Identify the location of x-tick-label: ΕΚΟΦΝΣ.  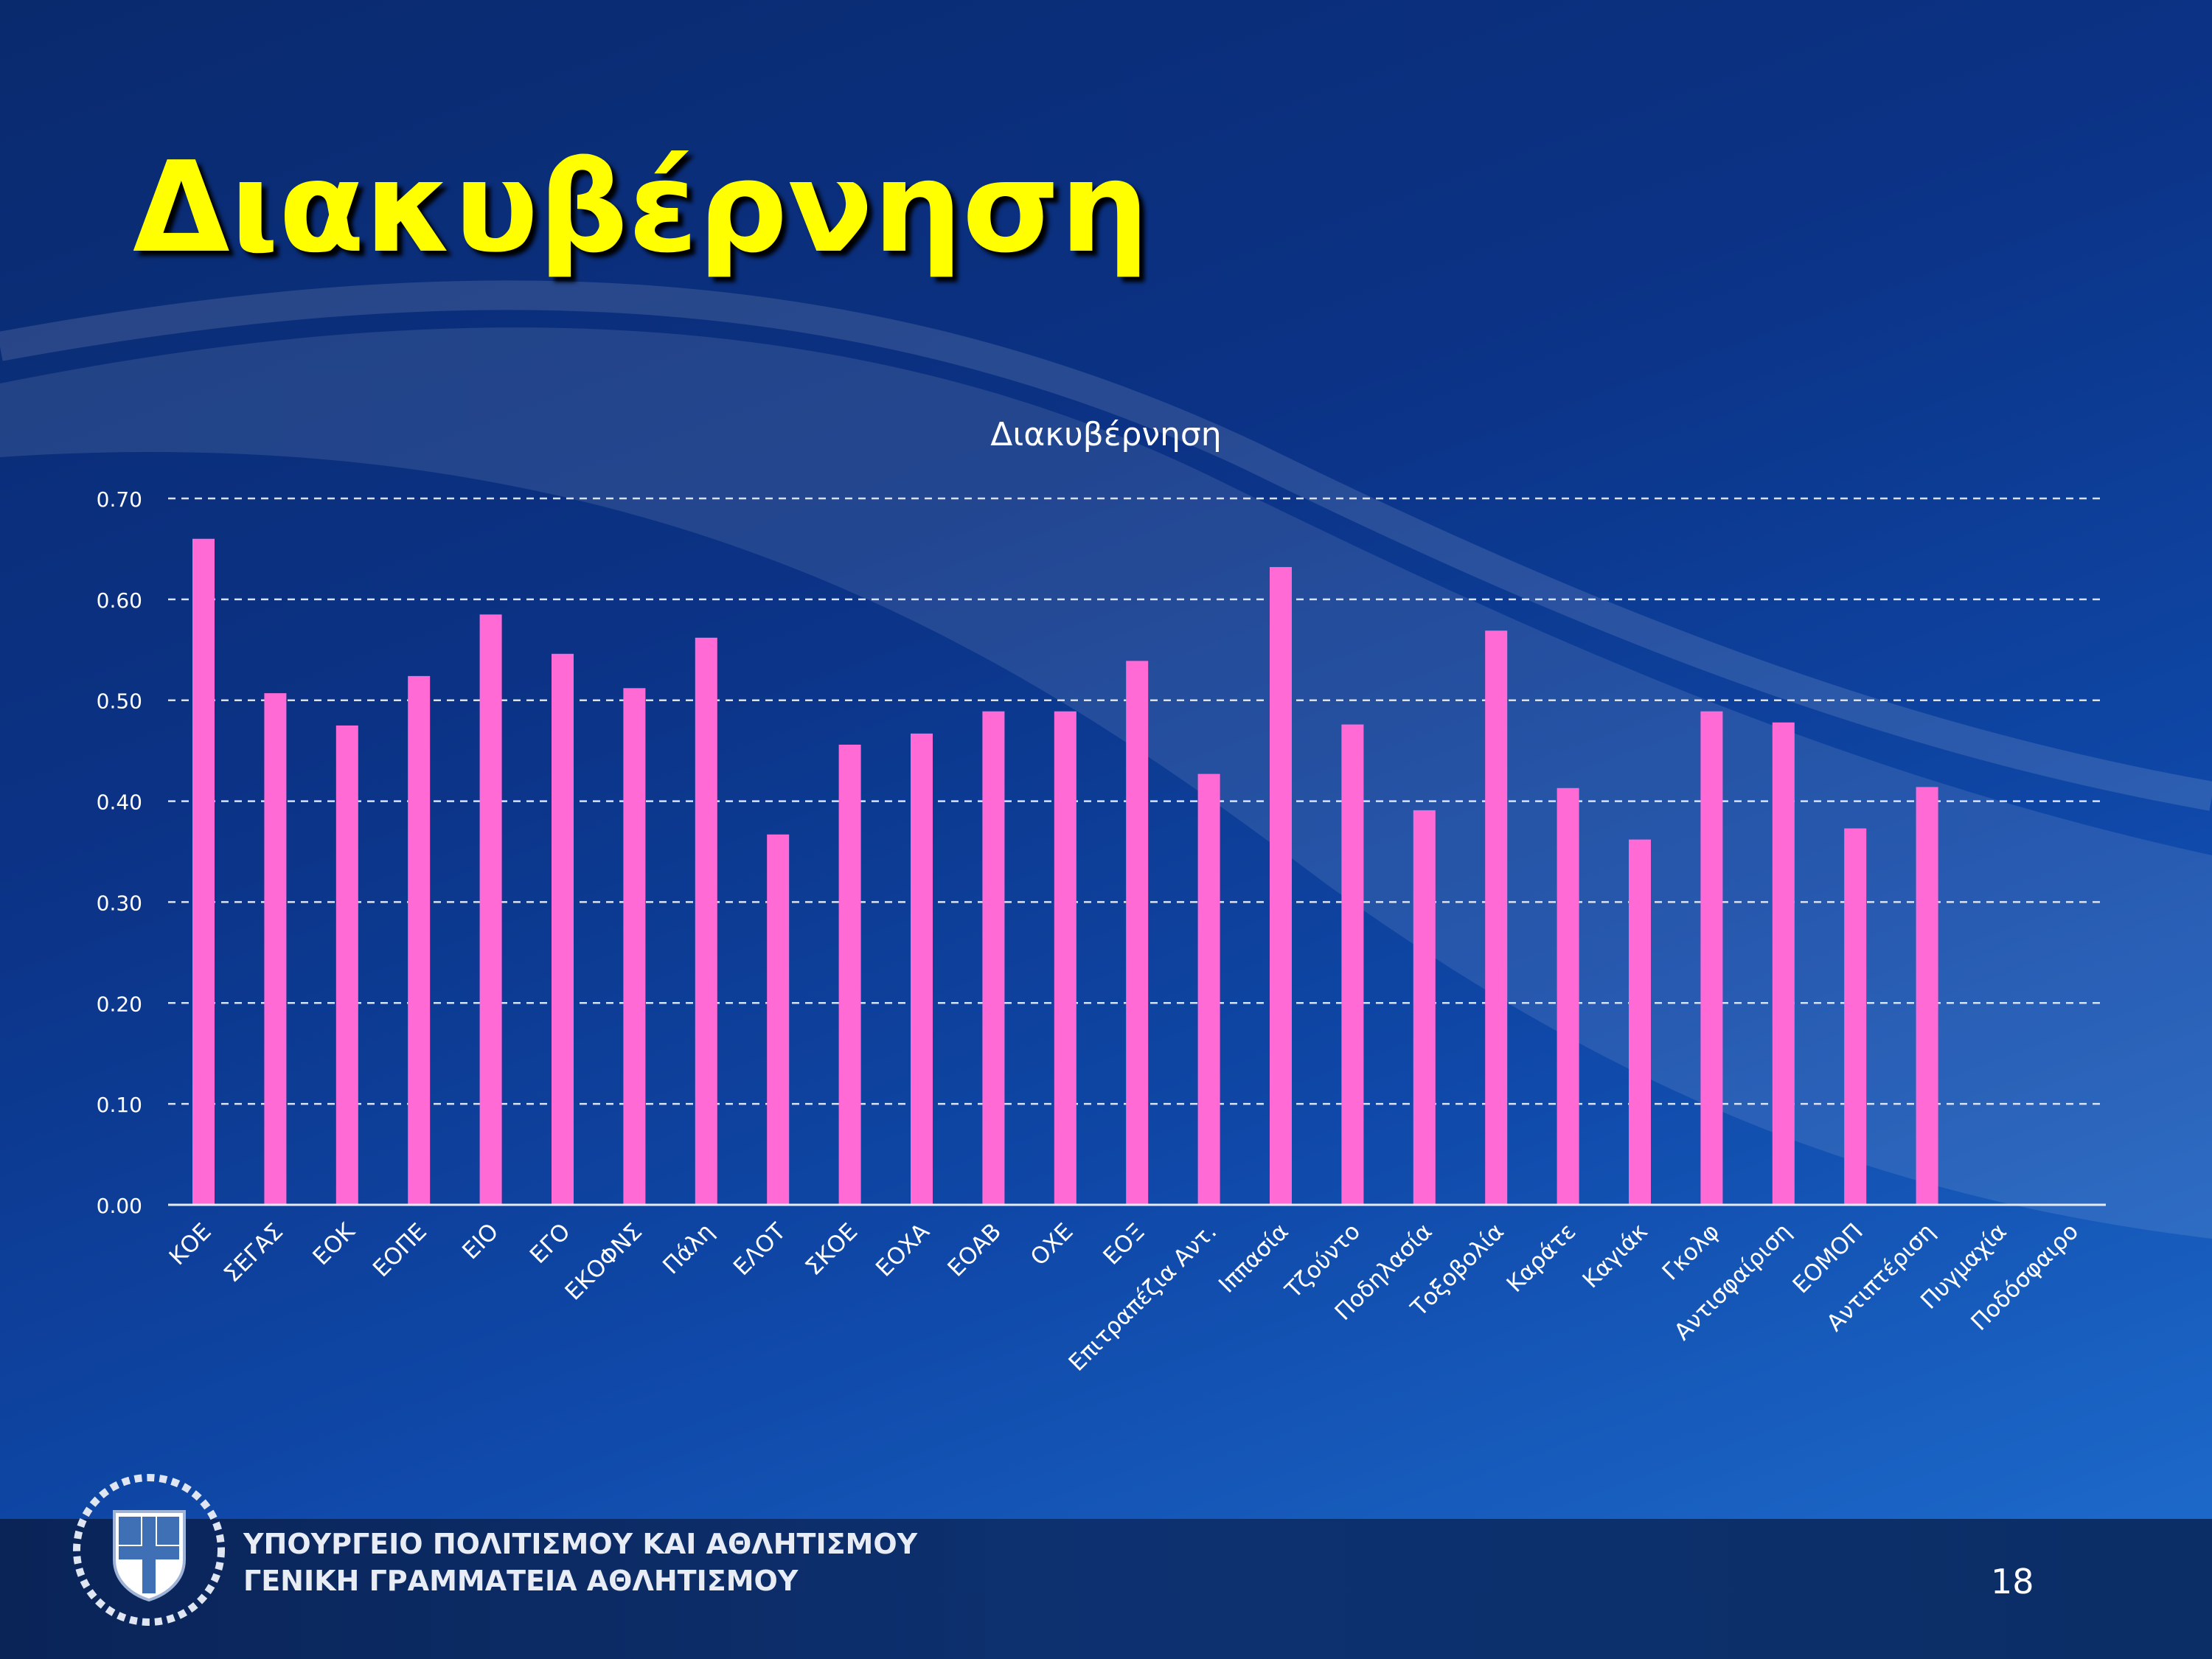
(603, 1261).